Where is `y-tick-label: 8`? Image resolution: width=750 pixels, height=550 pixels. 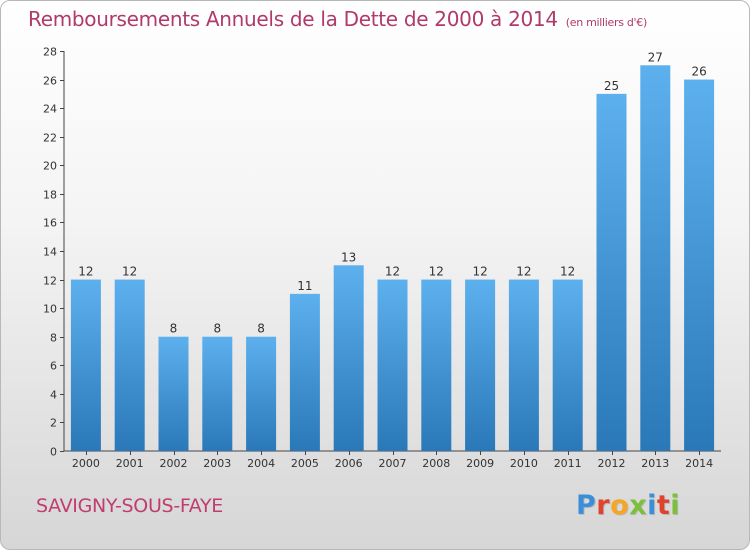 y-tick-label: 8 is located at coordinates (53, 338).